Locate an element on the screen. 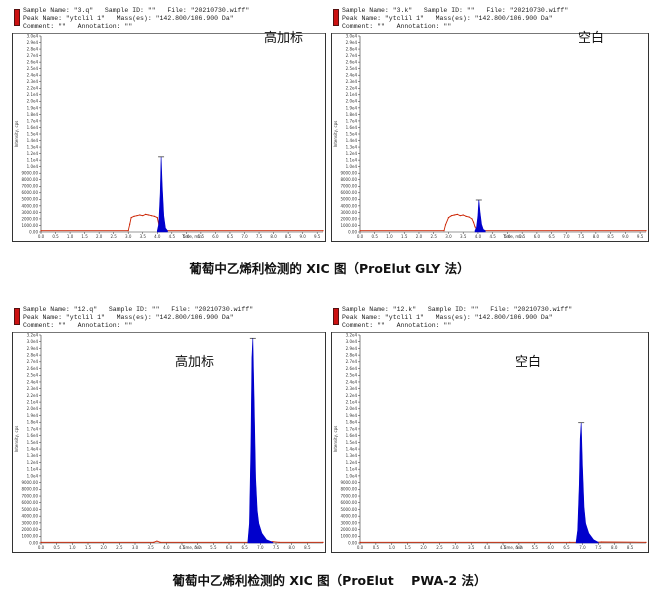 The width and height of the screenshot is (659, 592). sample-type-label: 空白 is located at coordinates (528, 362).